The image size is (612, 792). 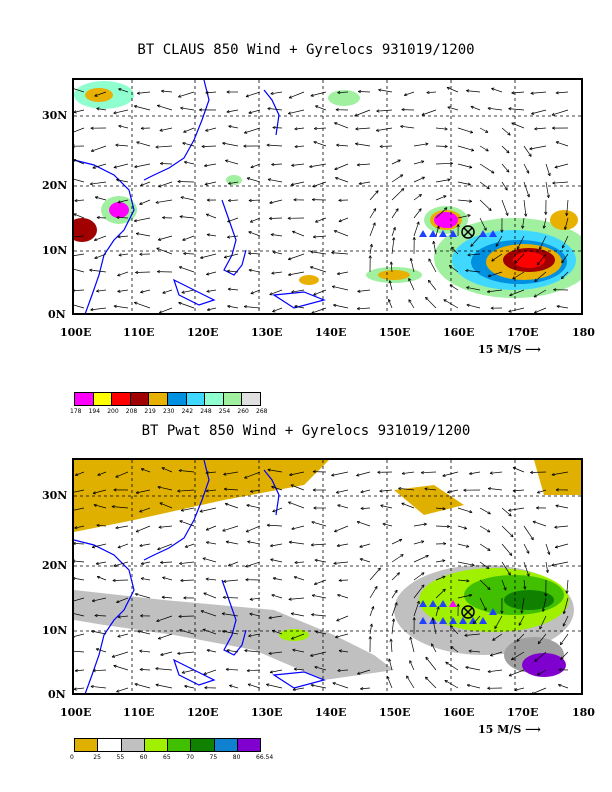 I want to click on legend-tick-label: 248, so click(x=206, y=411).